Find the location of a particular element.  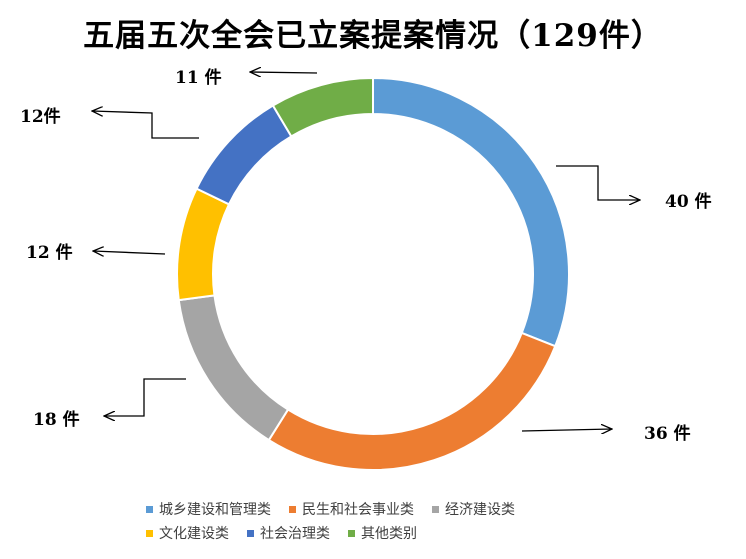

legend-item-economic: 经济建设类 is located at coordinates (473, 509).